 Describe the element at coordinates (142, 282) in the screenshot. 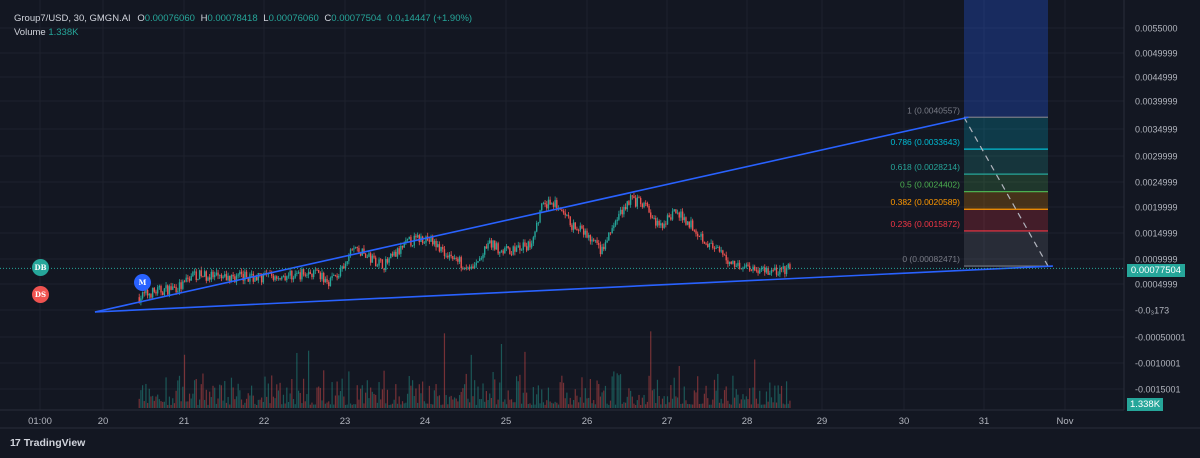

I see `m-marker: M` at that location.